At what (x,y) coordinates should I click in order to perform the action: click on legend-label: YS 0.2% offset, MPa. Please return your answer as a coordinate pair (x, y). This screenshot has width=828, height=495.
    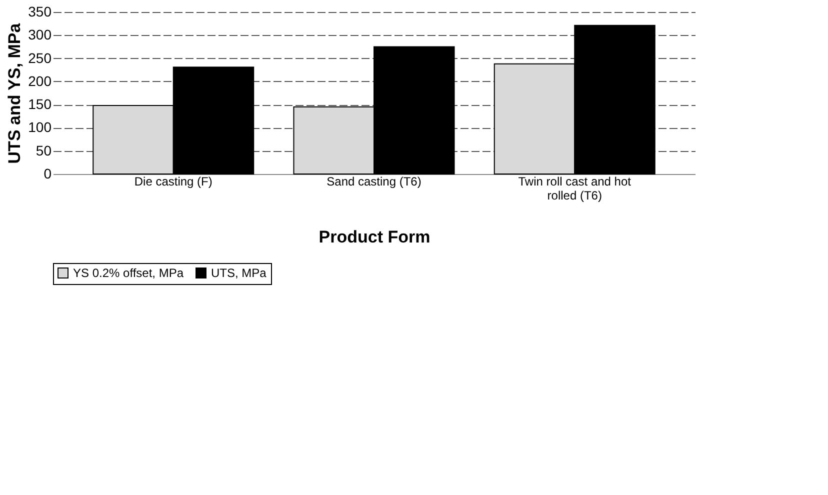
    Looking at the image, I should click on (128, 273).